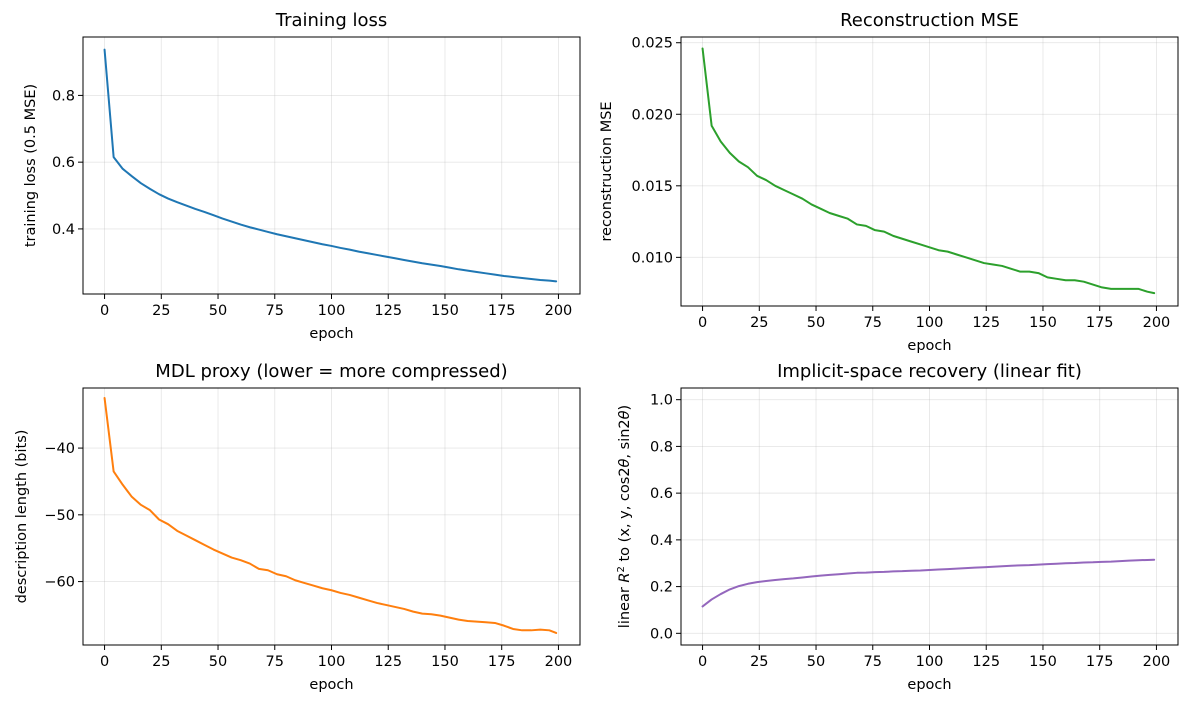 The height and width of the screenshot is (710, 1189). I want to click on reconstruction-mse-xtick-label-1: 25, so click(759, 323).